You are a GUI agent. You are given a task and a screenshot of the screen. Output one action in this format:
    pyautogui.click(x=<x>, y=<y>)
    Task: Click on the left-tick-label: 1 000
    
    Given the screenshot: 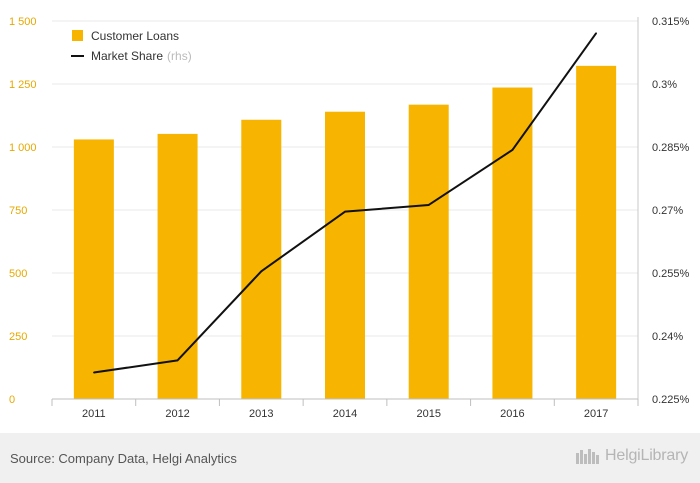 What is the action you would take?
    pyautogui.click(x=23, y=148)
    